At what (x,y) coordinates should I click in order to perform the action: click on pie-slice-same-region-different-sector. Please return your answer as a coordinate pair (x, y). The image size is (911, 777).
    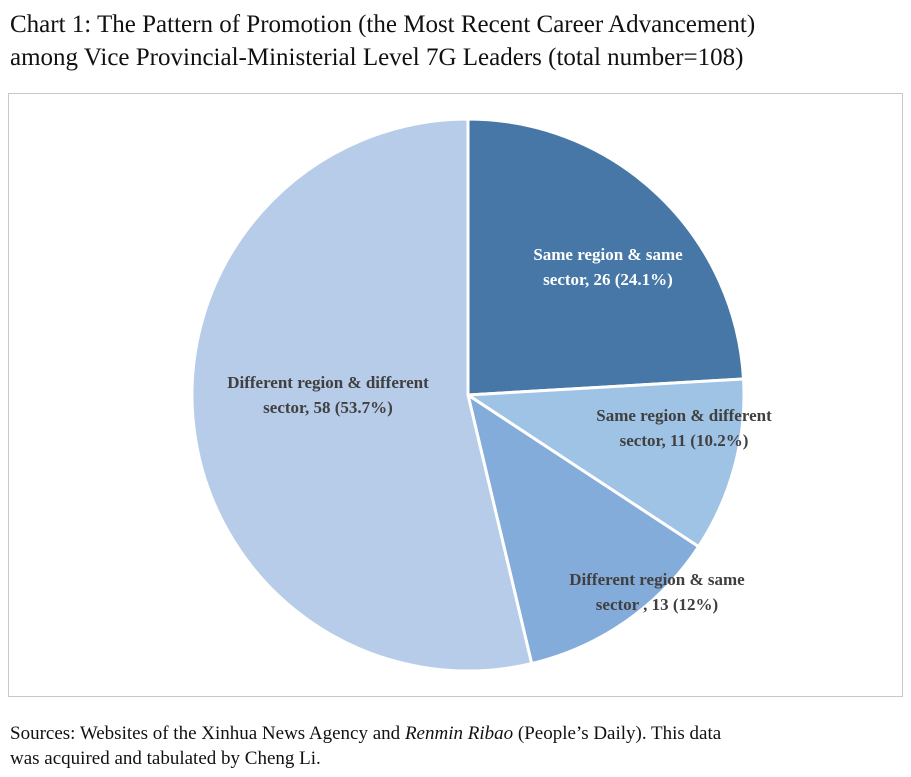
    Looking at the image, I should click on (604, 463).